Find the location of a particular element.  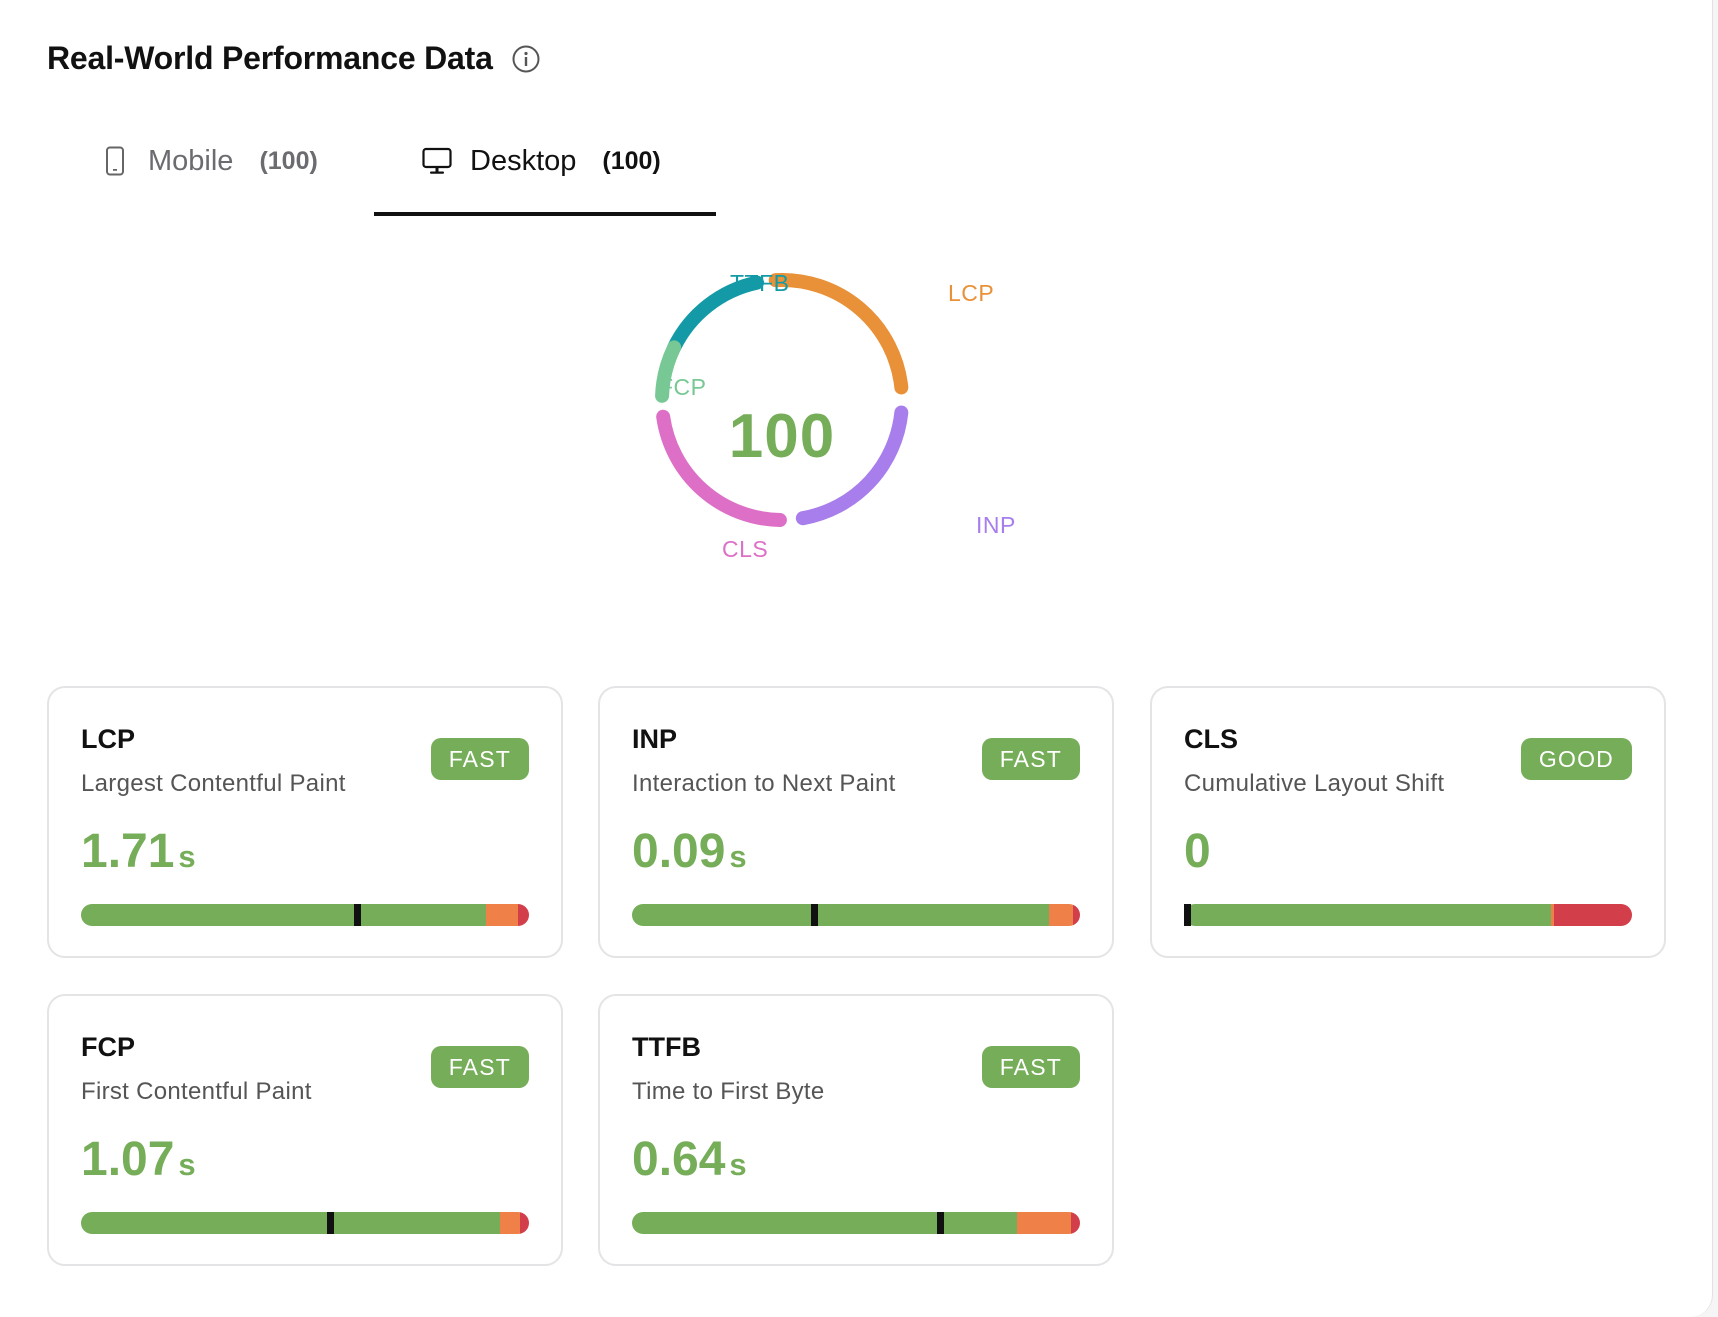

metric-value: 0 is located at coordinates (1197, 851).